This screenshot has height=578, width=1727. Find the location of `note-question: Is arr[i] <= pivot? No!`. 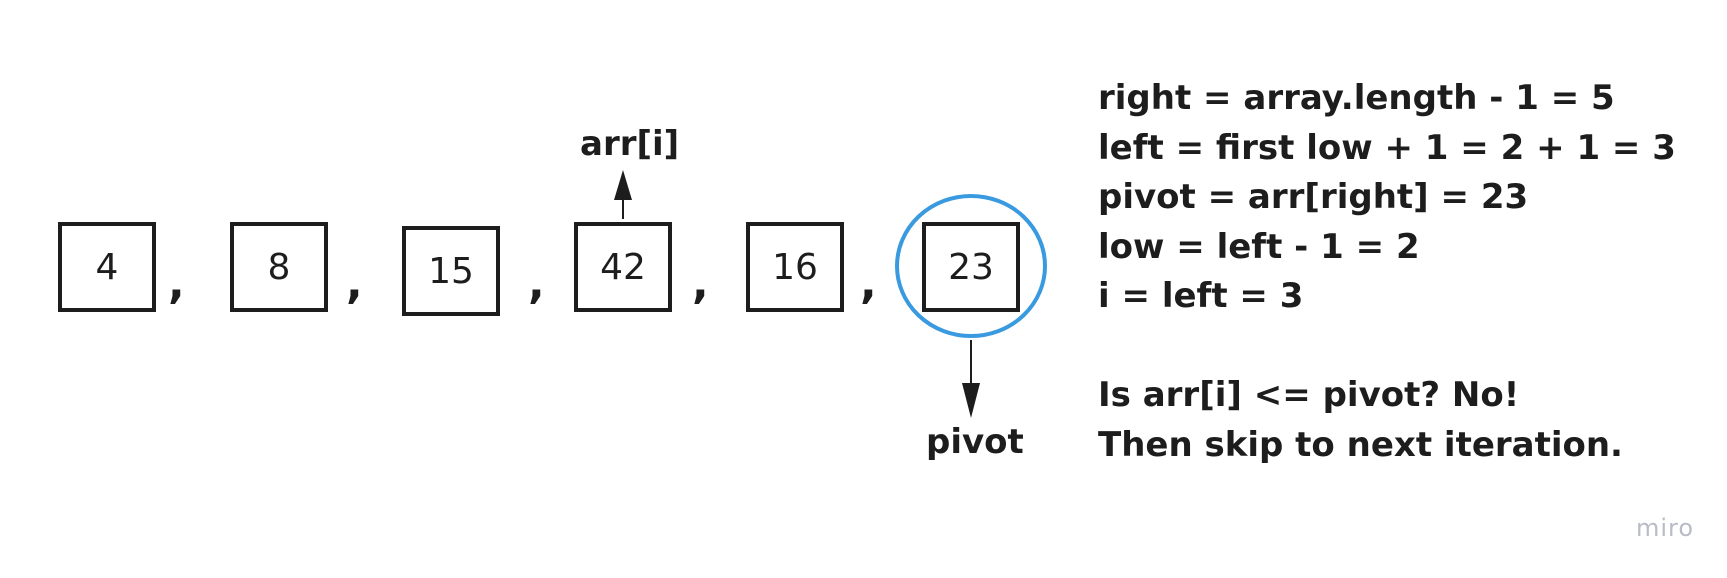

note-question: Is arr[i] <= pivot? No! is located at coordinates (1309, 395).